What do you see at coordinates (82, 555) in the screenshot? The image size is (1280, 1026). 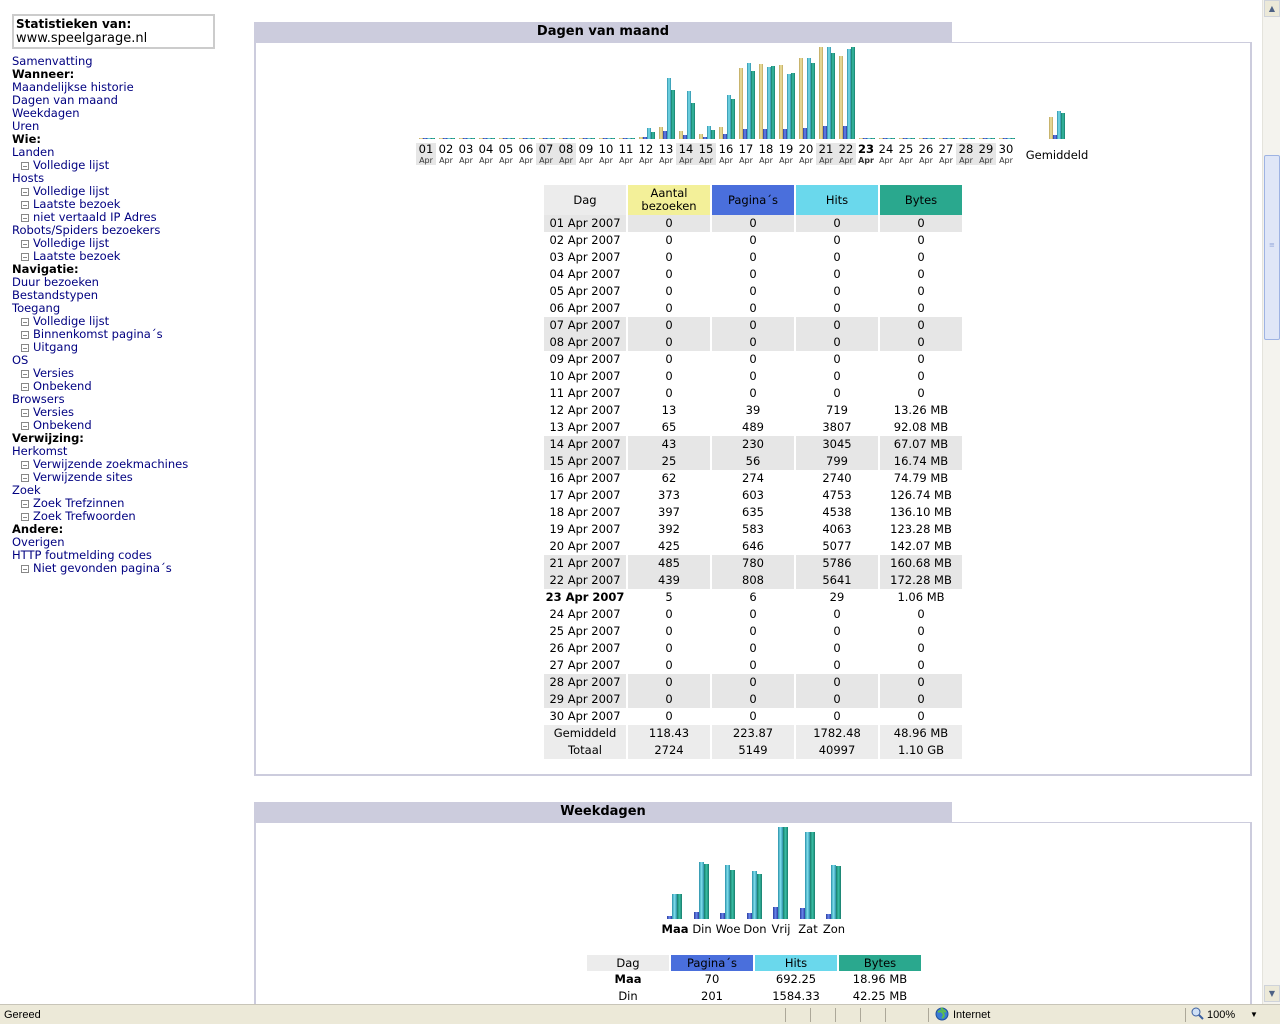 I see `sidebar-link: HTTP foutmelding codes` at bounding box center [82, 555].